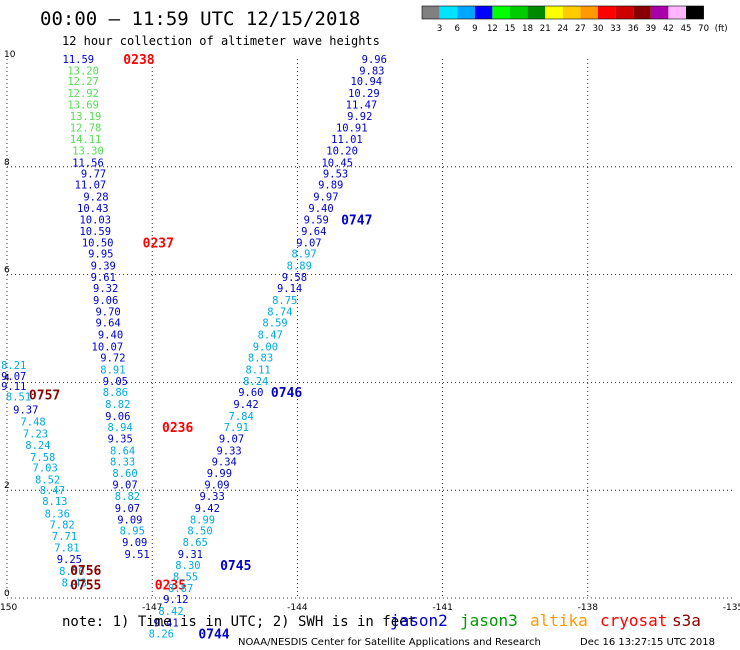 Image resolution: width=740 pixels, height=650 pixels. I want to click on y-tick-label: 6, so click(7, 271).